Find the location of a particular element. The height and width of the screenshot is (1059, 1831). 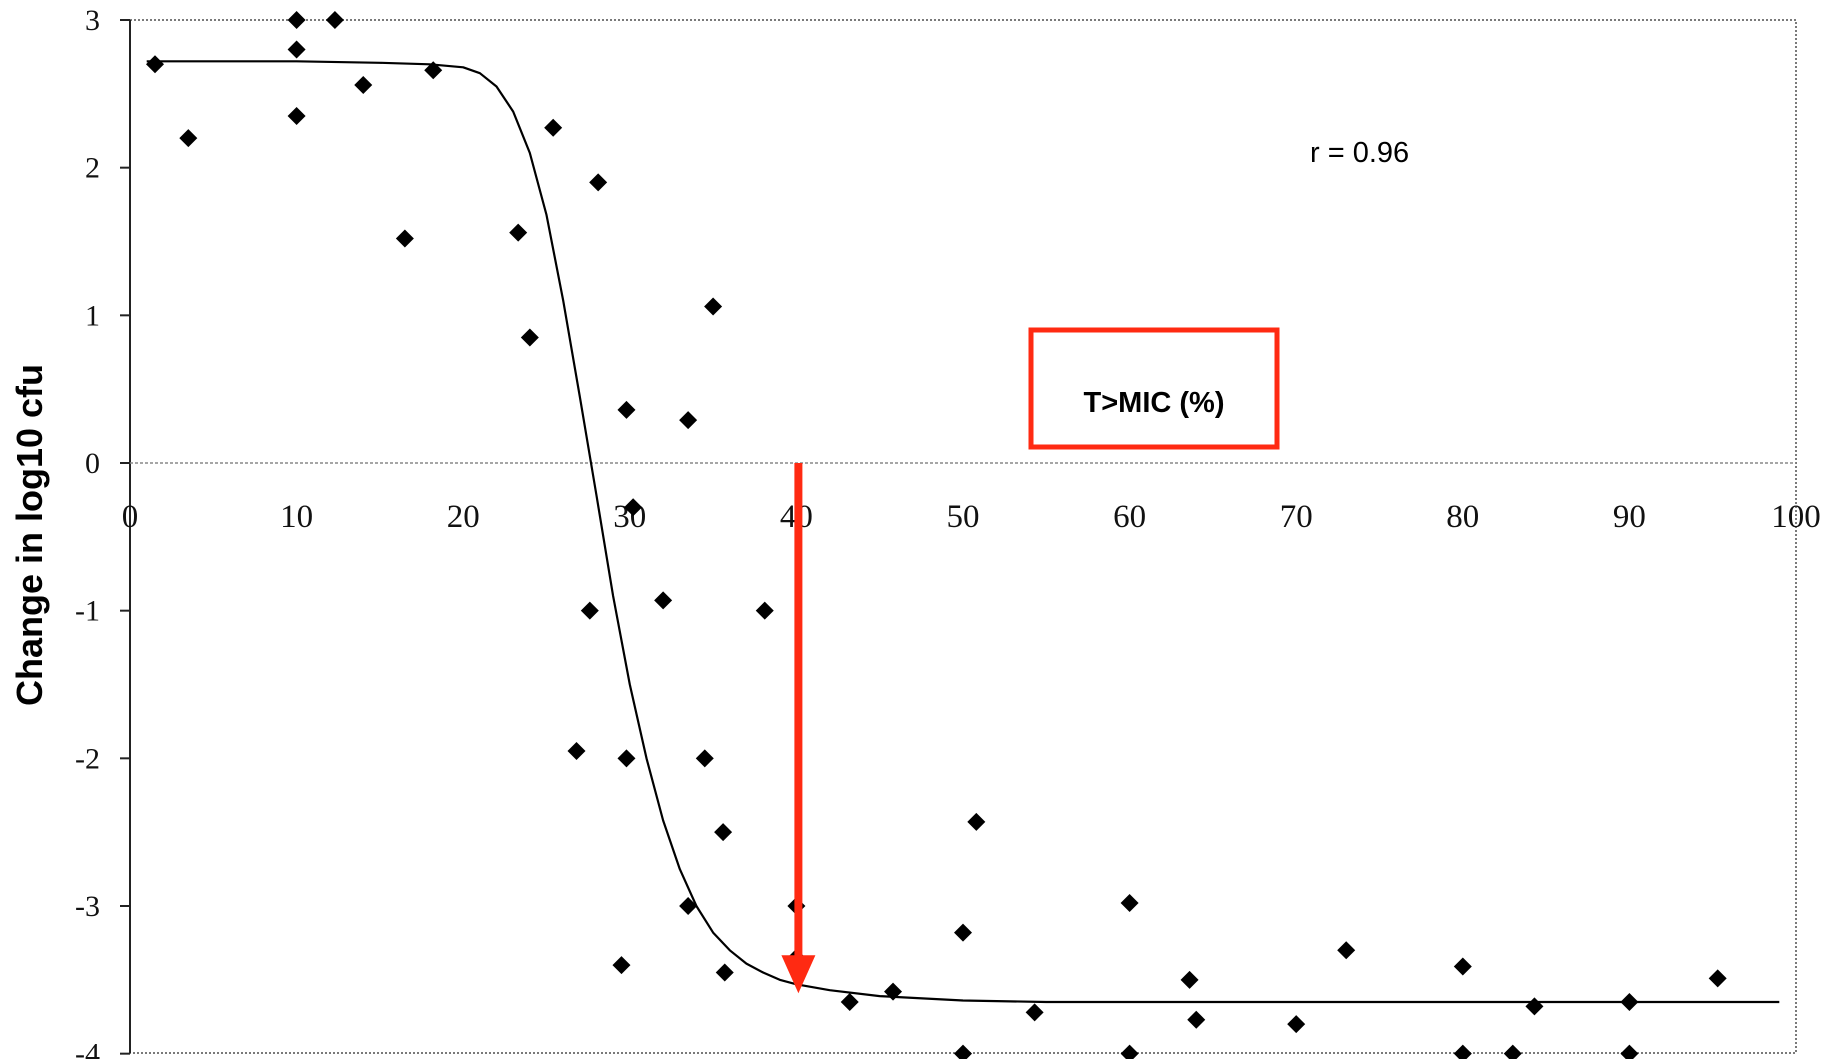

y-tick-label: -4 is located at coordinates (87, 1048).